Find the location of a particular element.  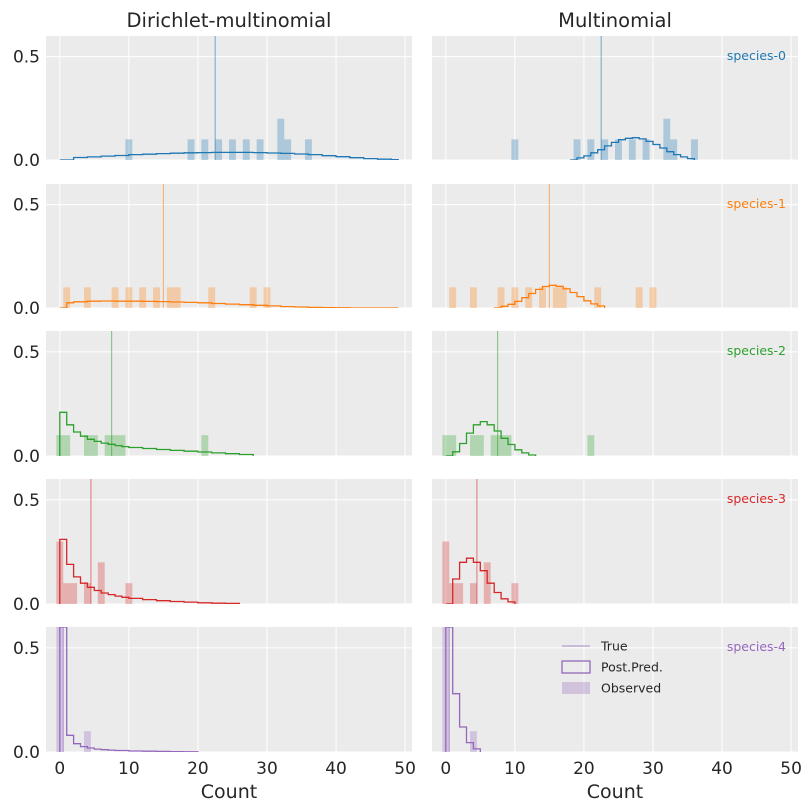

species-label: species-4 is located at coordinates (756, 646).